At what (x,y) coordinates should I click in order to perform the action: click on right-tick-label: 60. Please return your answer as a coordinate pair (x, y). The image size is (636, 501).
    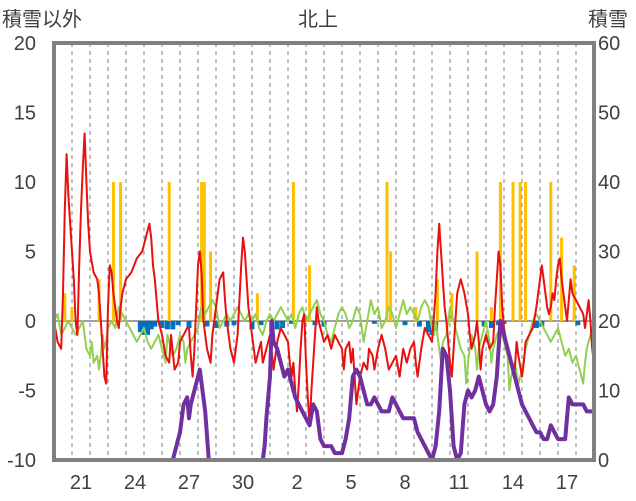
    Looking at the image, I should click on (609, 44).